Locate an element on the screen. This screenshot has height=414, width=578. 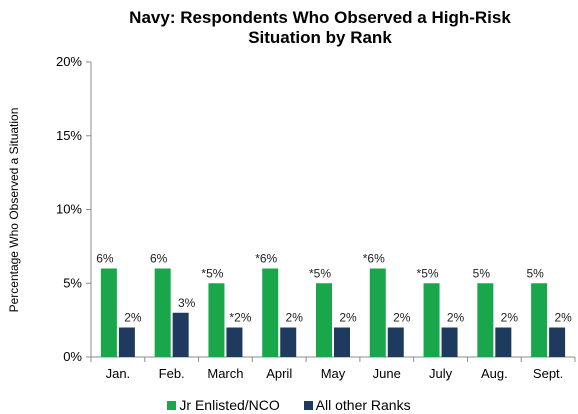
data-label-all-other-ranks-feb: 3% is located at coordinates (187, 303).